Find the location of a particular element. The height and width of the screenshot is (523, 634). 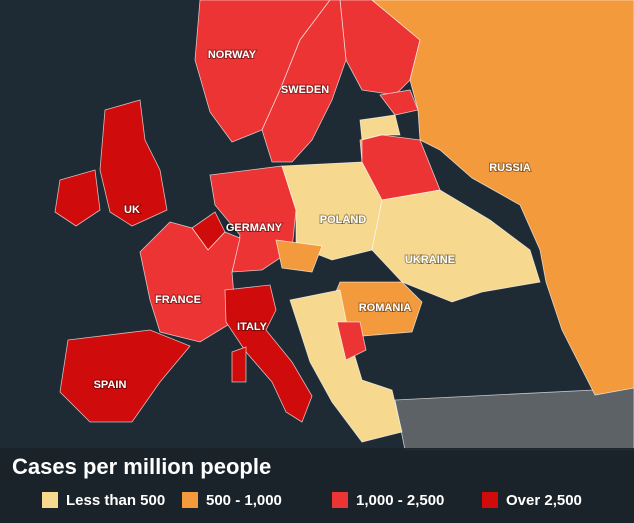

country-label: FRANCE is located at coordinates (178, 300).